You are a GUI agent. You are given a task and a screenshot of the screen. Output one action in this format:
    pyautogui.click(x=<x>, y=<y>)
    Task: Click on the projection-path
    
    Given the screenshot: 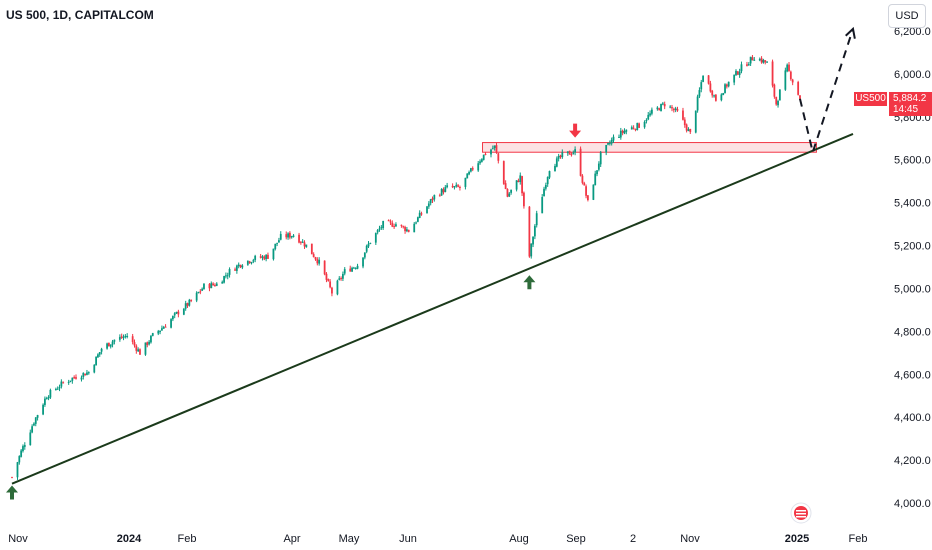 What is the action you would take?
    pyautogui.click(x=826, y=92)
    